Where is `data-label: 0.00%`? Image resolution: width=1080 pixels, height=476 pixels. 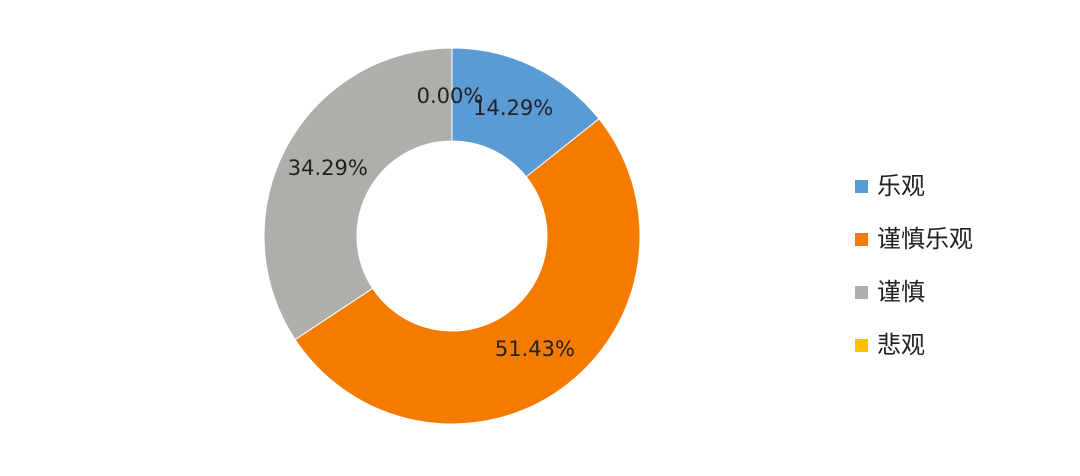 data-label: 0.00% is located at coordinates (450, 96).